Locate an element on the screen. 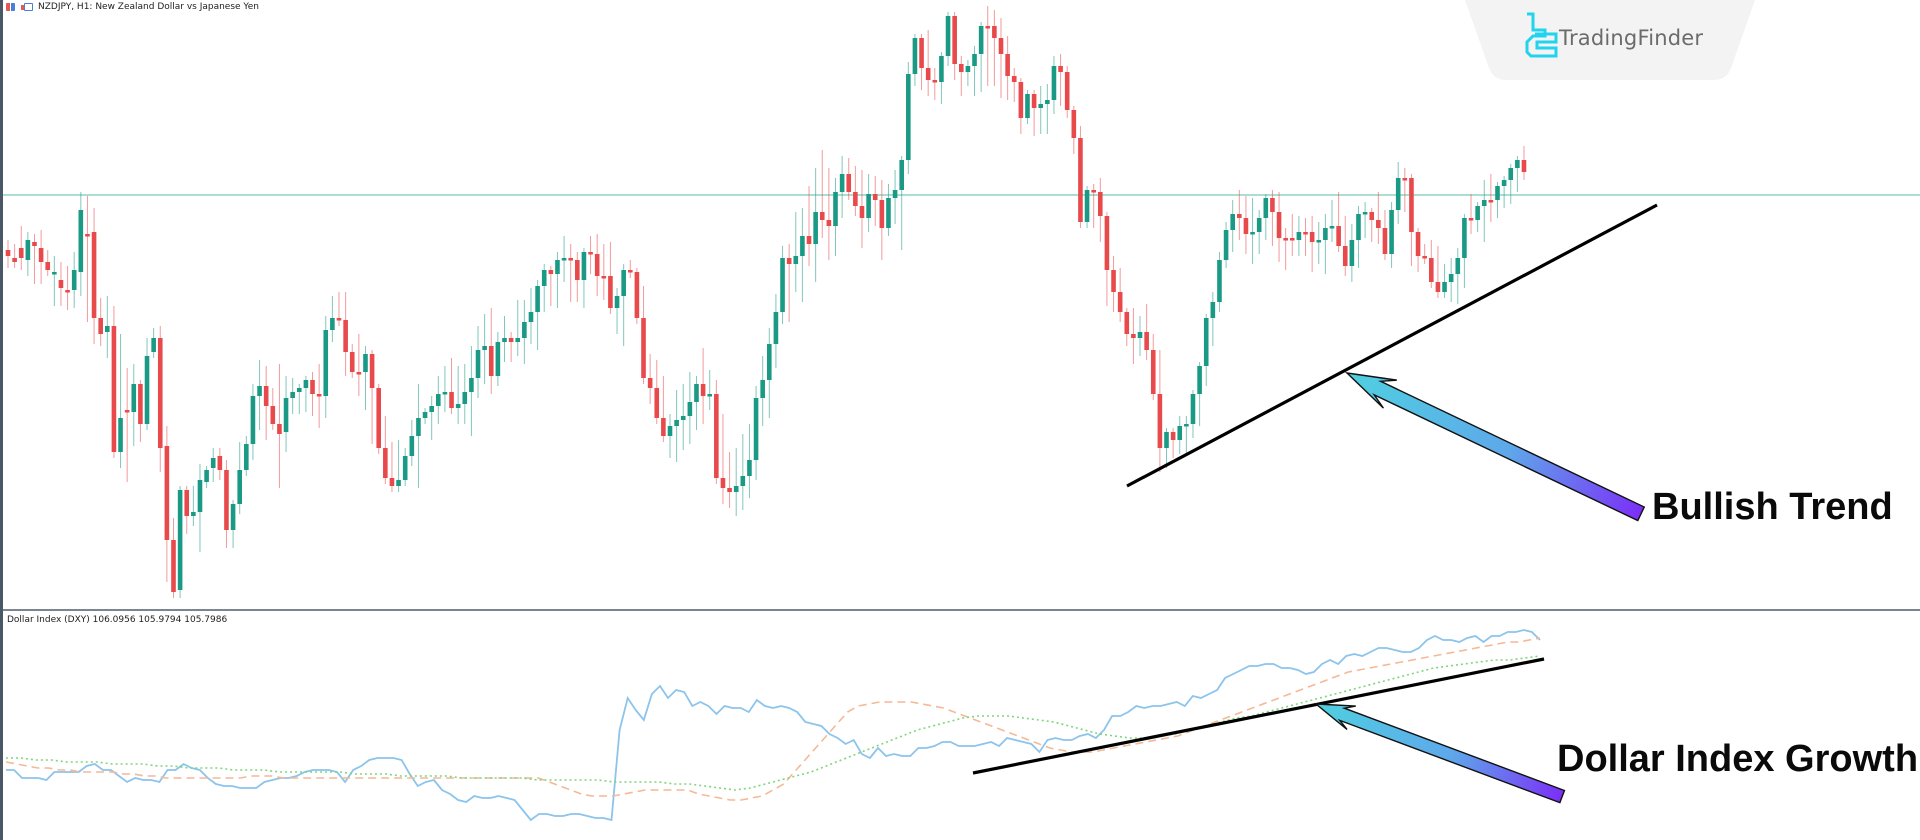 Image resolution: width=1920 pixels, height=840 pixels. window-left-border is located at coordinates (1, 420).